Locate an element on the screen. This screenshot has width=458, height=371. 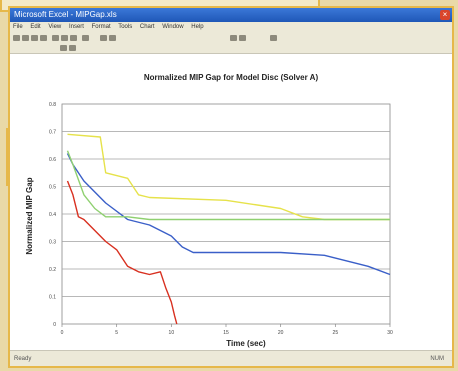
y-tick-label: 0.3 is located at coordinates (52, 243).